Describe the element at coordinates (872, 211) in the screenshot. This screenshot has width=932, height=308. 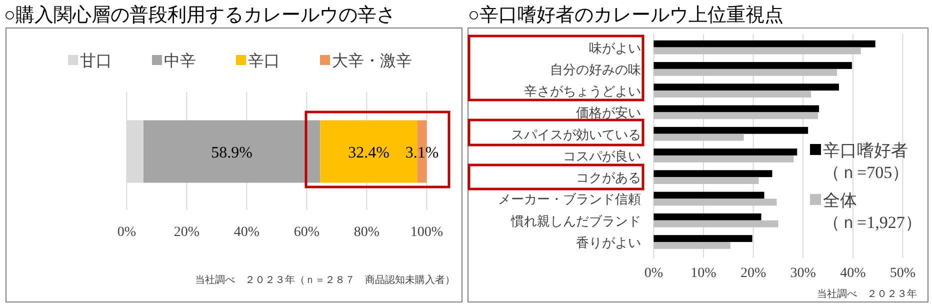
I see `legend-label: 全体（ｎ=1,927）` at that location.